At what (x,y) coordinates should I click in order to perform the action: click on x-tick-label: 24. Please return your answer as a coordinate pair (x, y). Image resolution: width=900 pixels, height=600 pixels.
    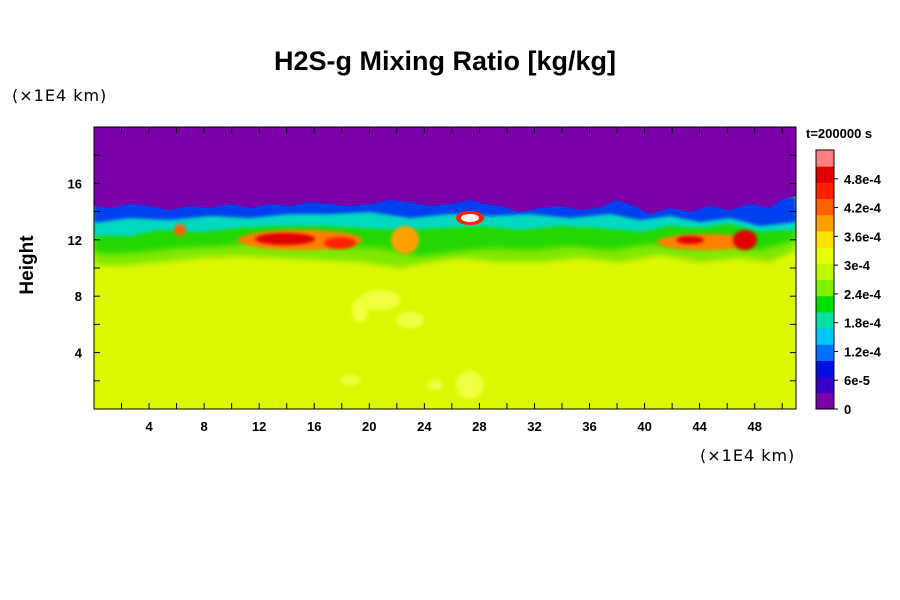
    Looking at the image, I should click on (424, 426).